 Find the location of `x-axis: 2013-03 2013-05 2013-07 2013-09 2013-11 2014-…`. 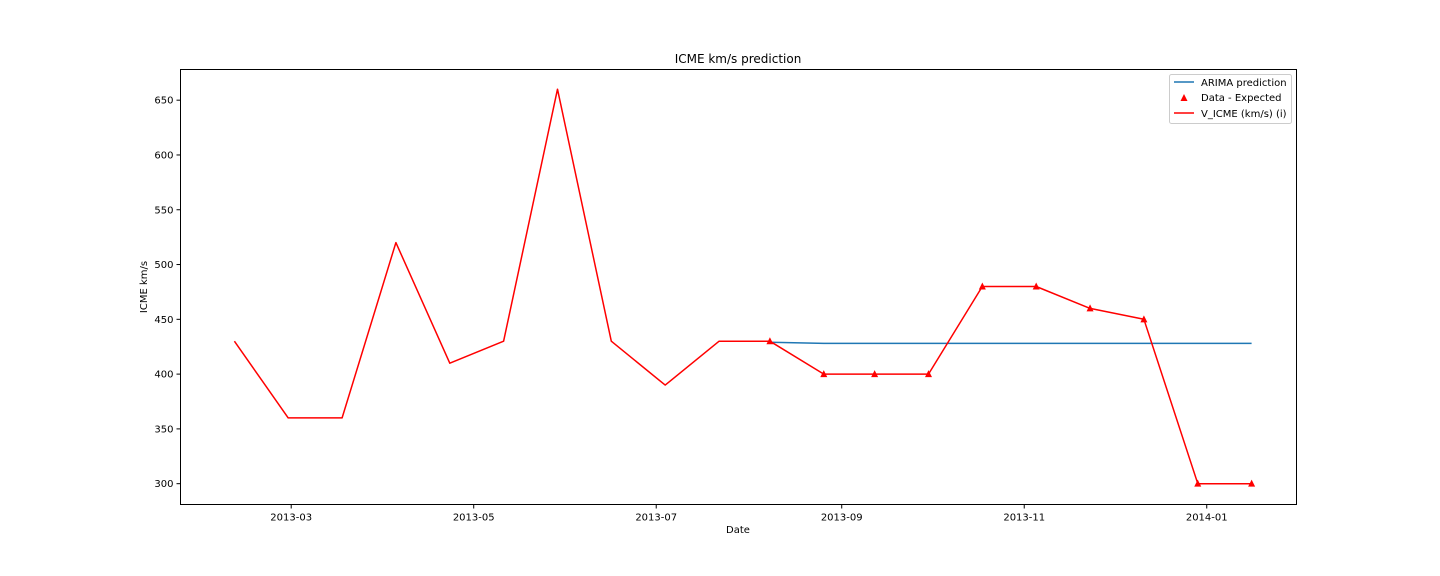

x-axis: 2013-03 2013-05 2013-07 2013-09 2013-11 2014-… is located at coordinates (749, 514).